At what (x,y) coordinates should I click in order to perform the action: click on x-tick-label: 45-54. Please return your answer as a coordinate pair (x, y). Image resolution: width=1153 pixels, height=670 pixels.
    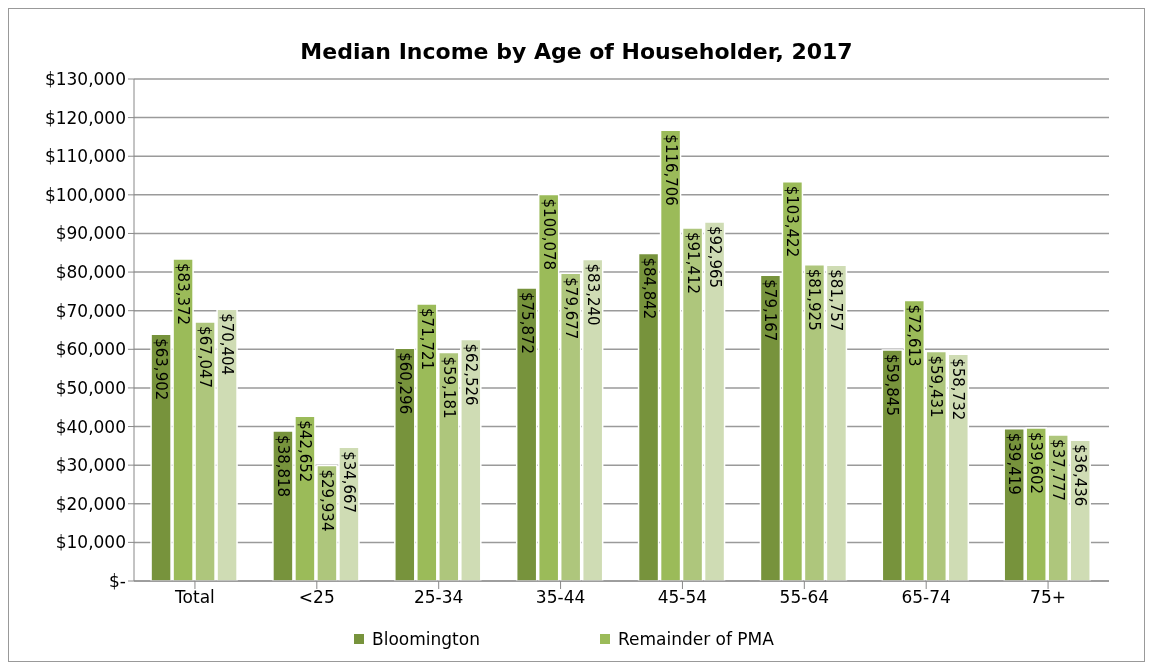
    Looking at the image, I should click on (682, 597).